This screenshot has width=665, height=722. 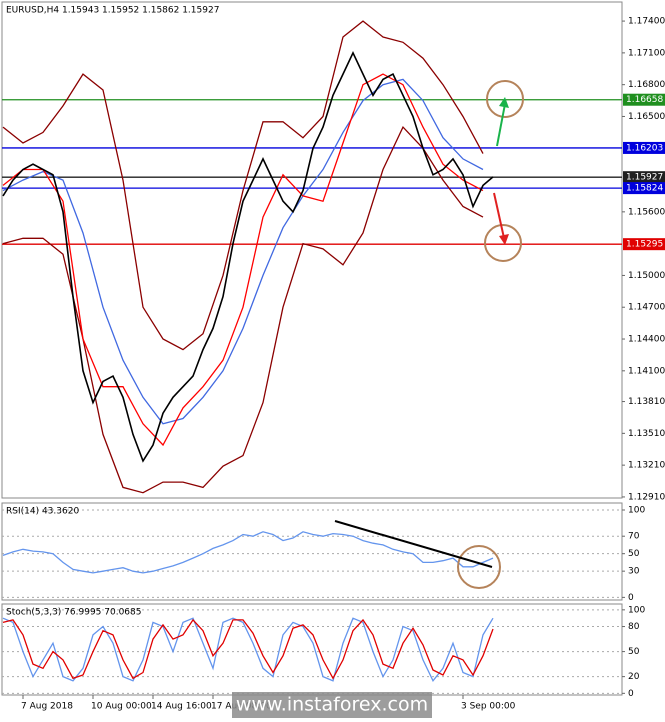 I want to click on level-label: 1.16658, so click(x=644, y=100).